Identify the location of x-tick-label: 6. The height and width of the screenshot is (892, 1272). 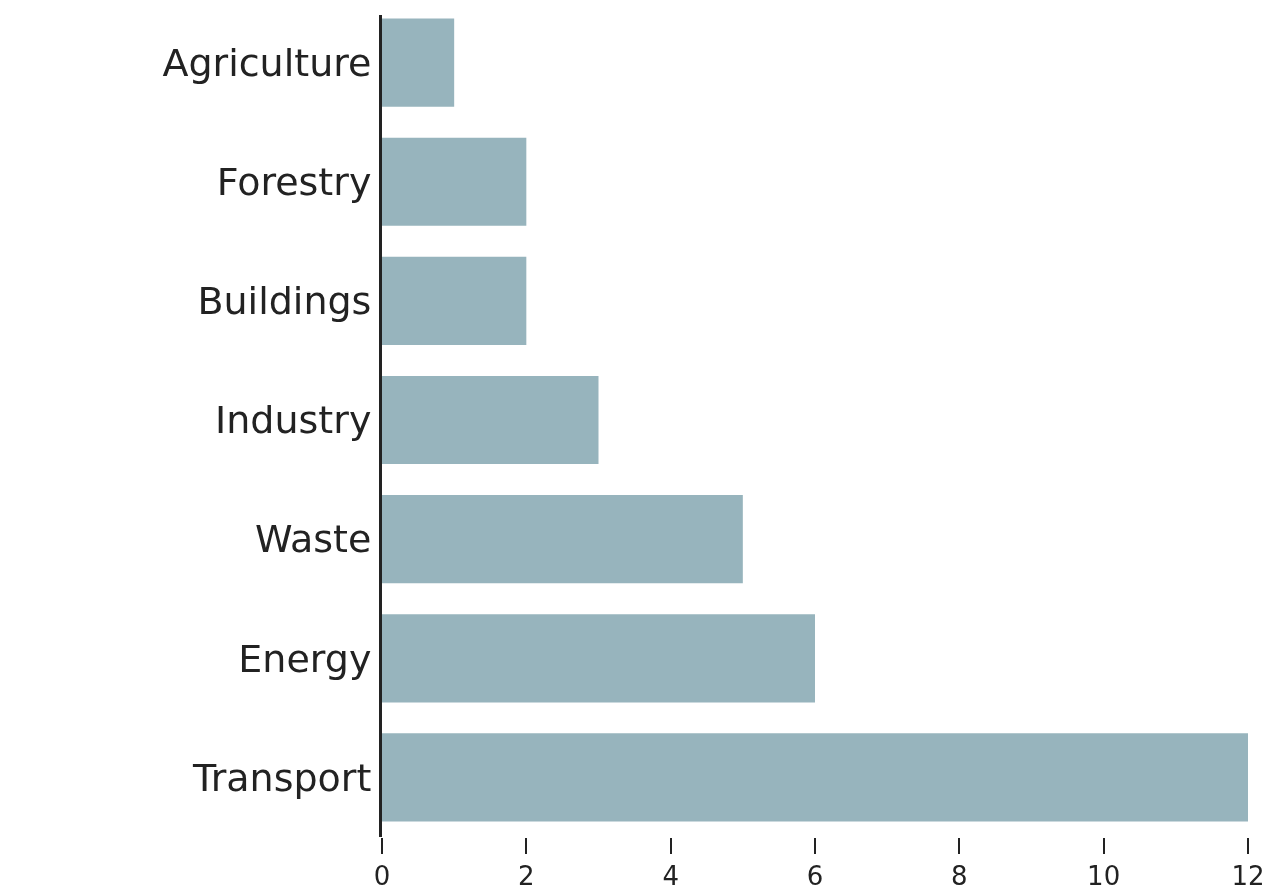
(815, 876).